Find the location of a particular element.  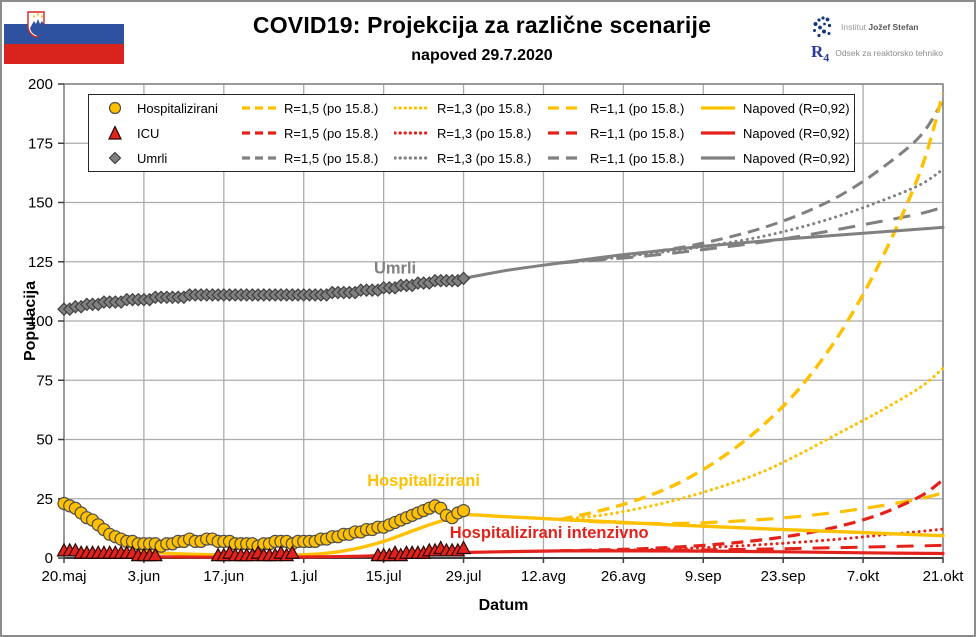

x-axis-title: Datum is located at coordinates (503, 605).